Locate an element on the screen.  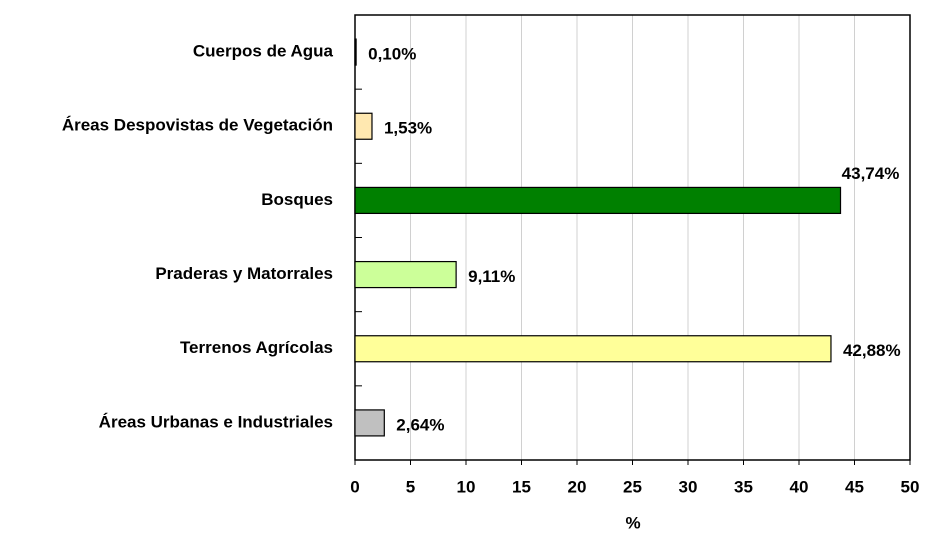
value-label: 43,74% is located at coordinates (871, 173).